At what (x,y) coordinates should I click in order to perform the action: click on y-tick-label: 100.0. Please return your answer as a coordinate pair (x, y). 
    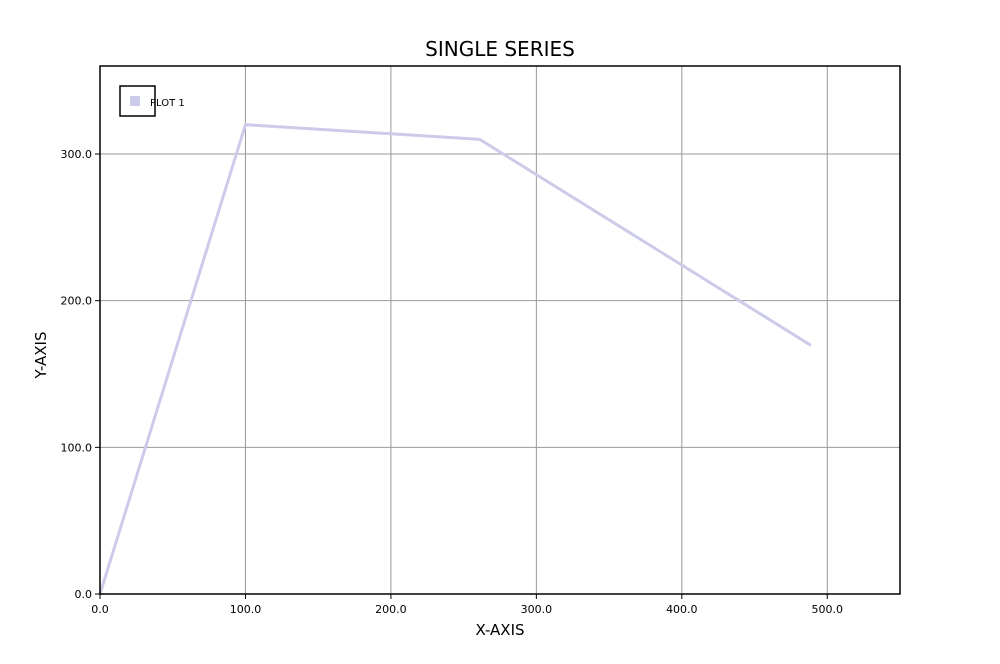
    Looking at the image, I should click on (77, 447).